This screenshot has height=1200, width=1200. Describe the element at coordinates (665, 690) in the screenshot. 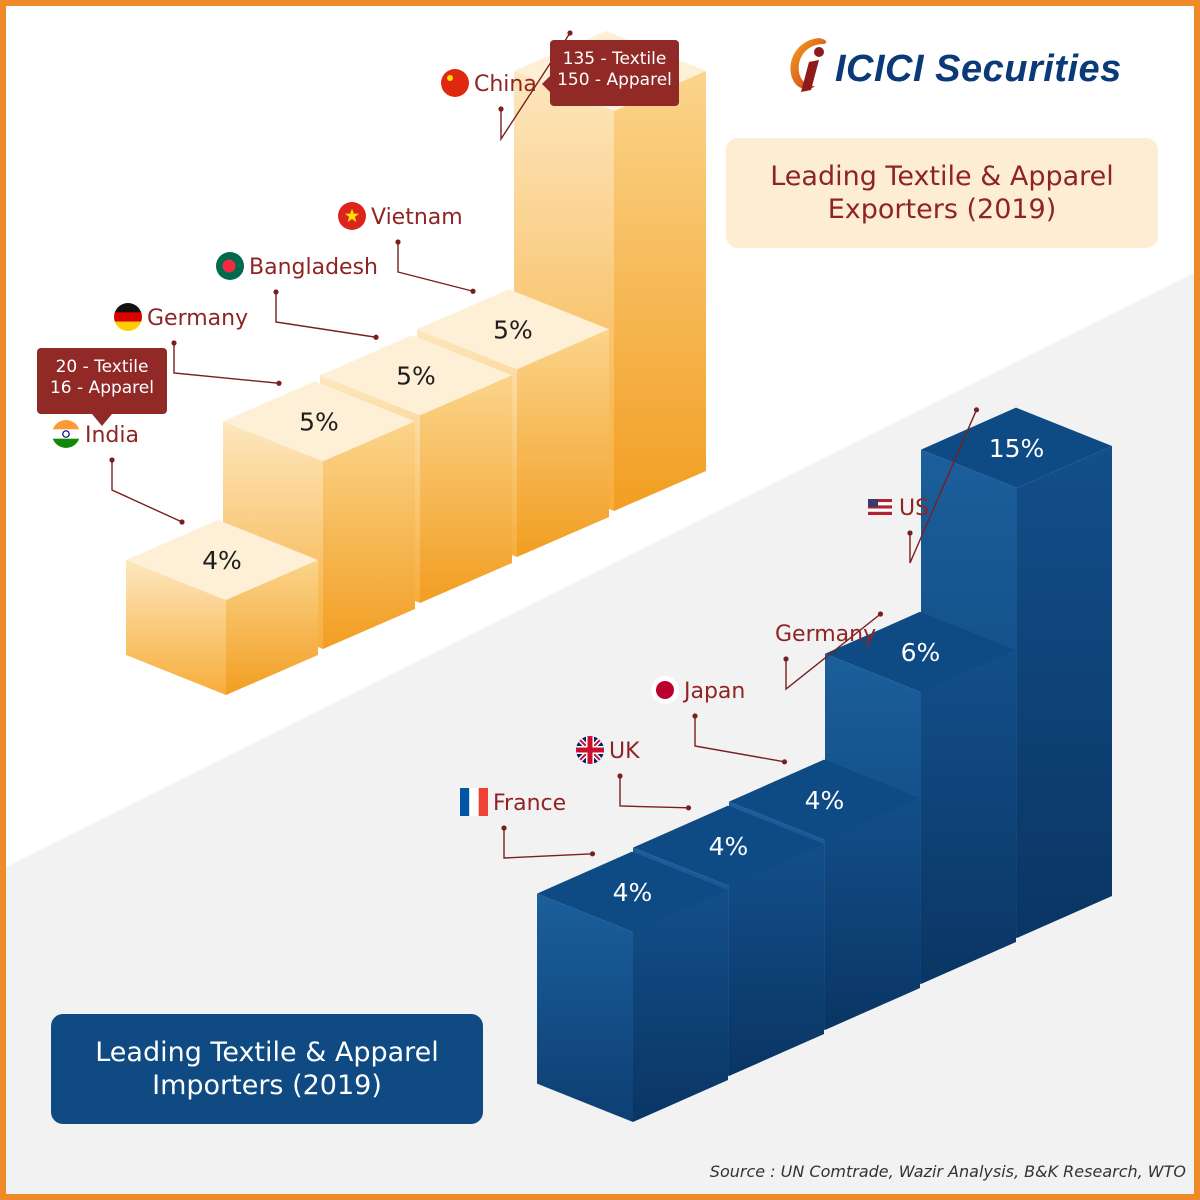

I see `japan-flag-icon` at that location.